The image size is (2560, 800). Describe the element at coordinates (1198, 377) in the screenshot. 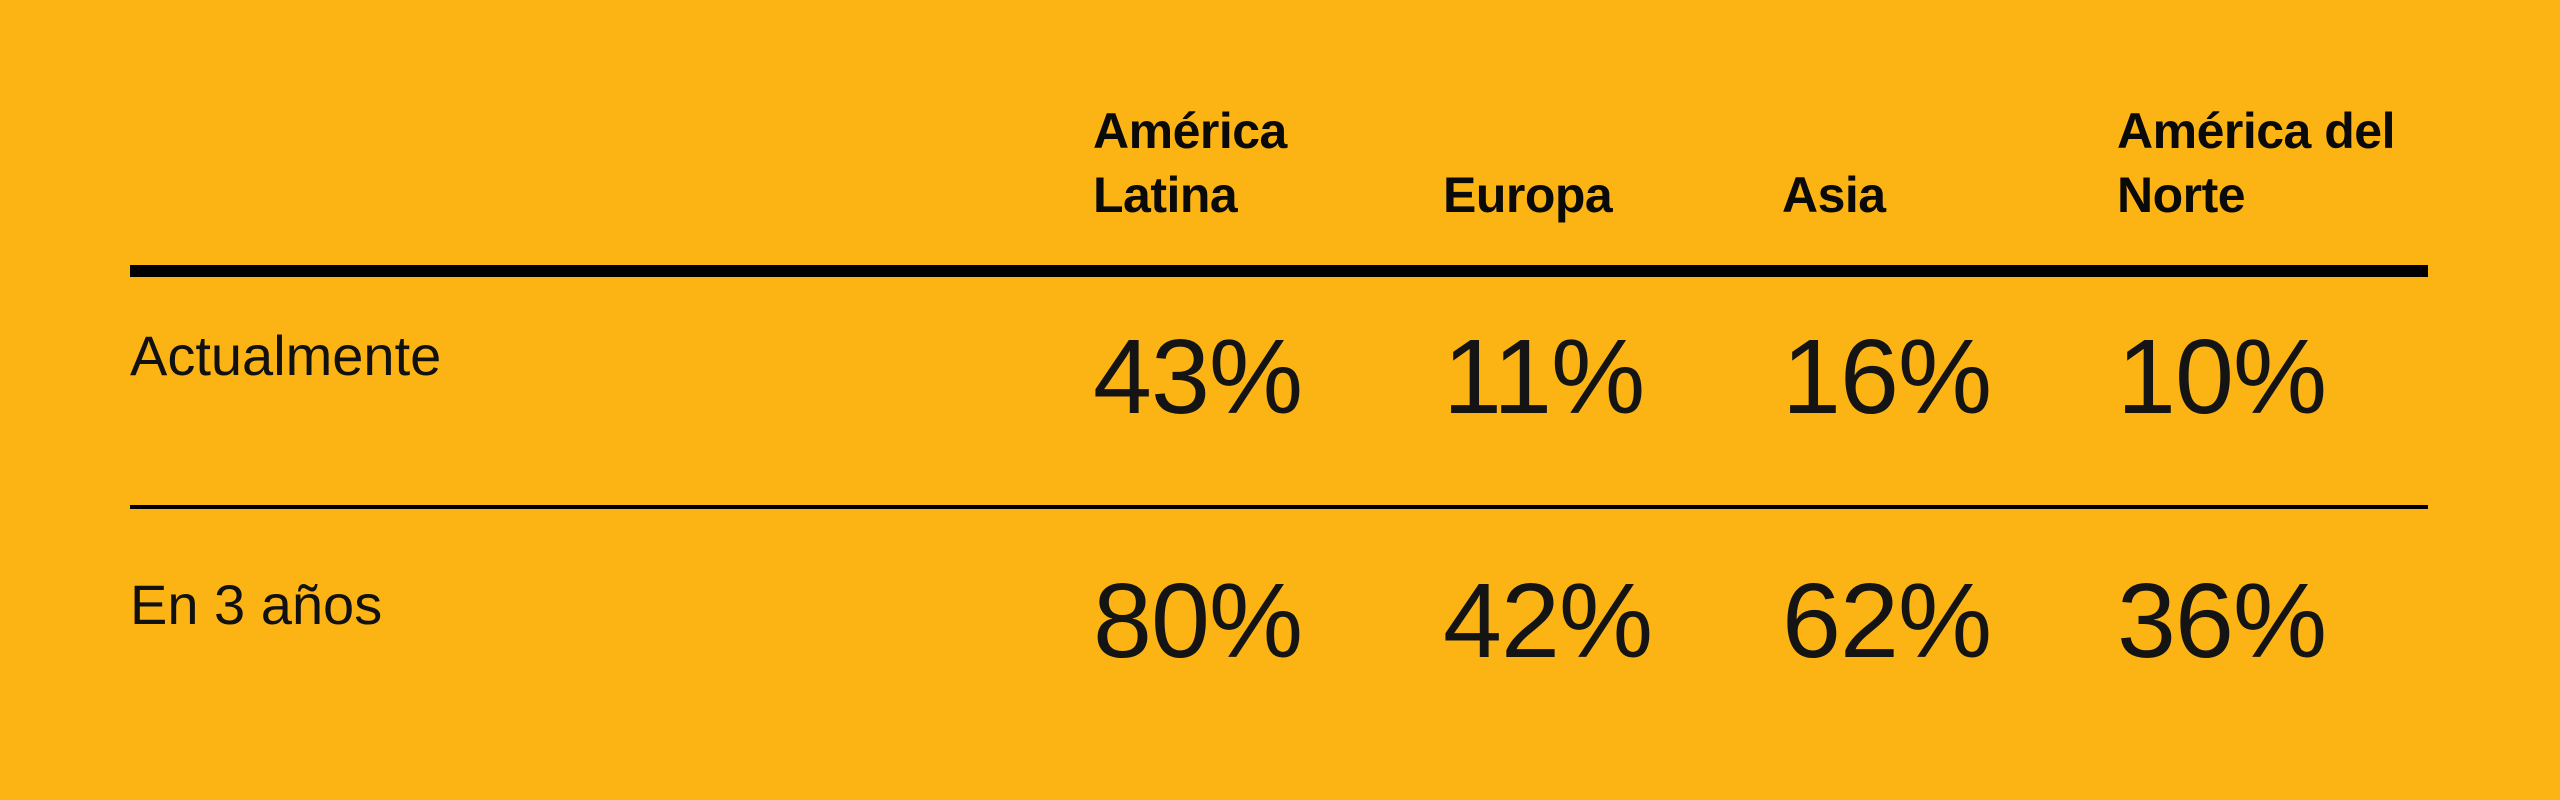

I see `value-actualmente-america-latina: 43%` at that location.